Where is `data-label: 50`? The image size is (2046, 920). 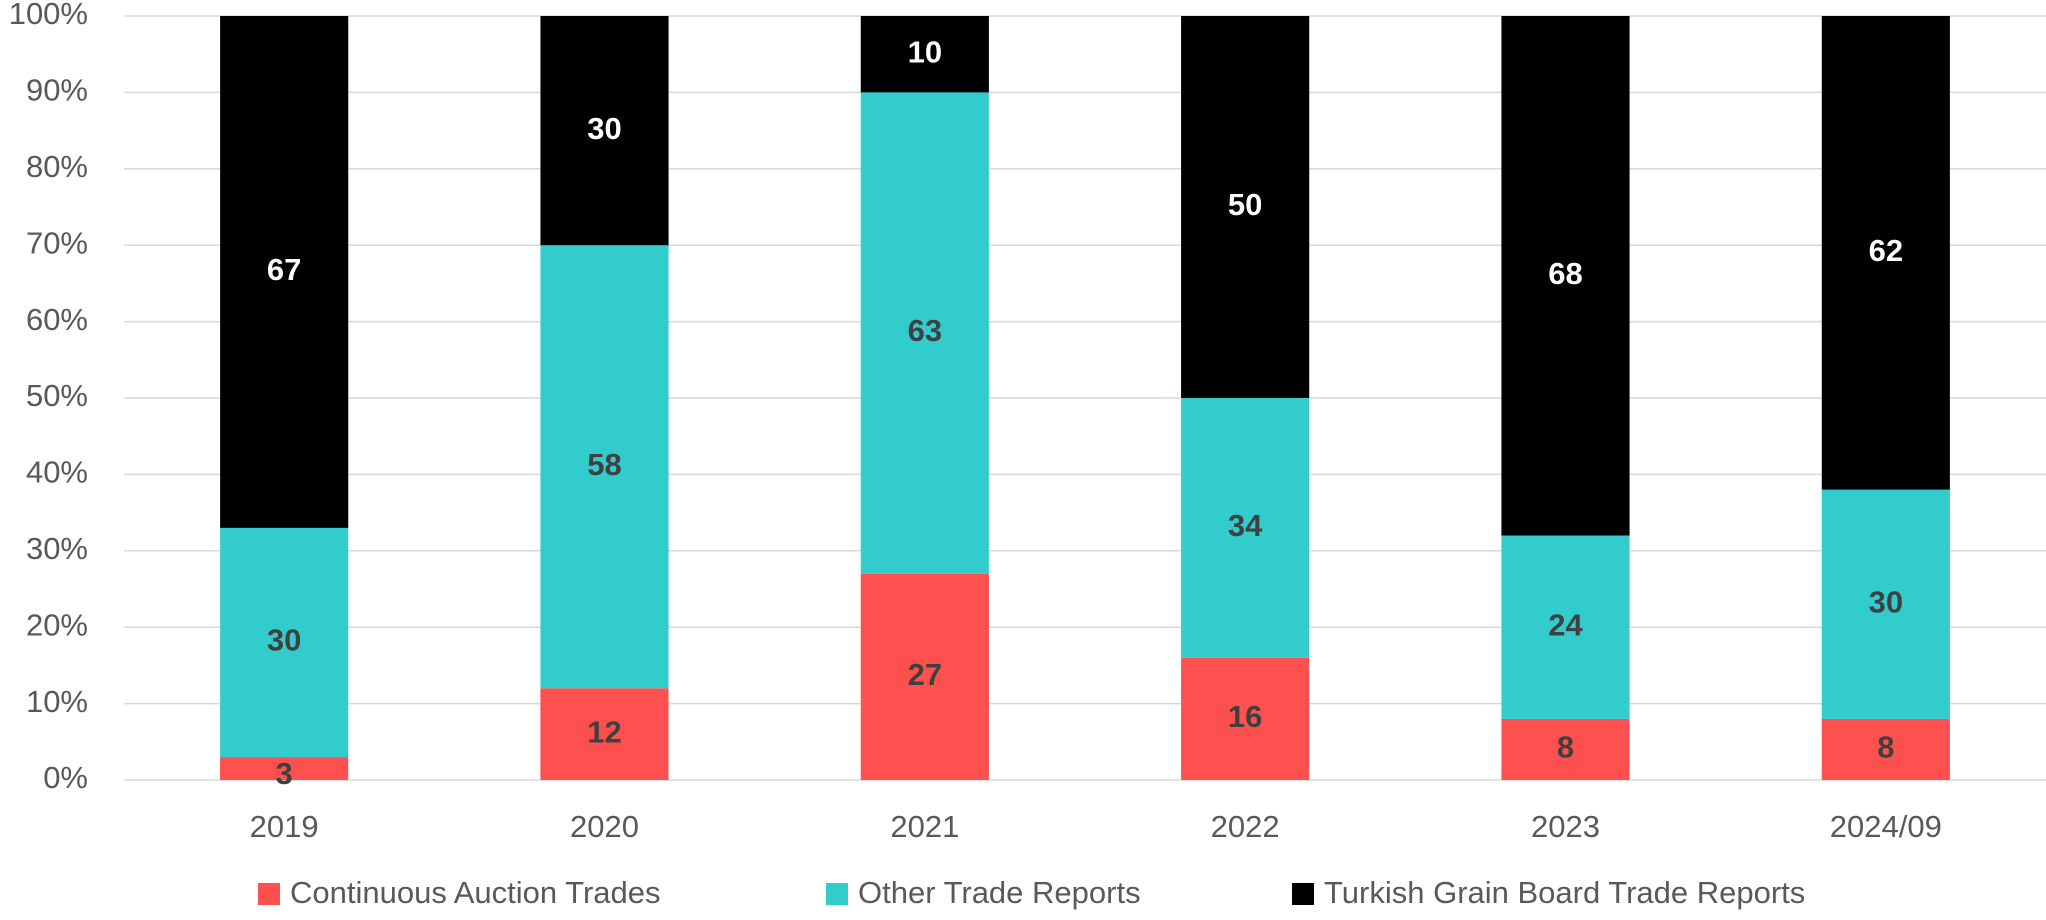
data-label: 50 is located at coordinates (1245, 204).